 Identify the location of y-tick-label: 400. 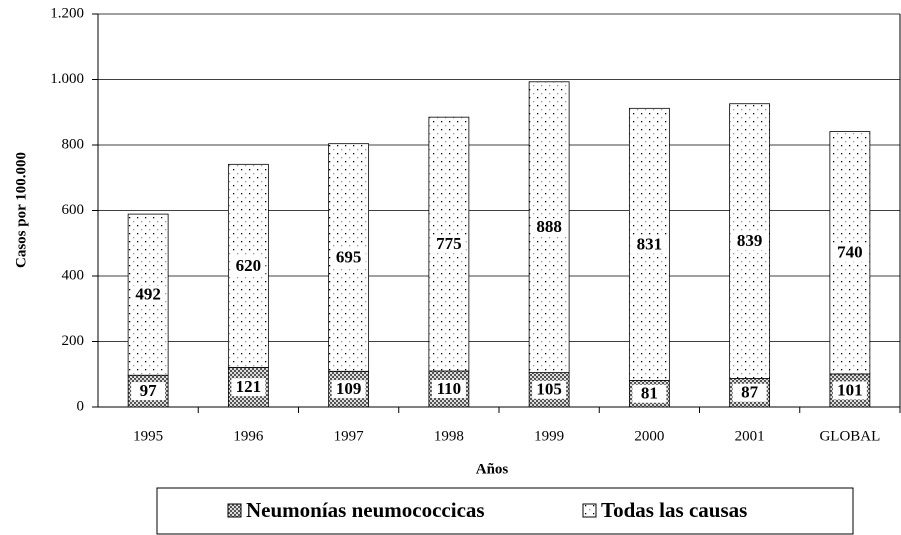
(73, 275).